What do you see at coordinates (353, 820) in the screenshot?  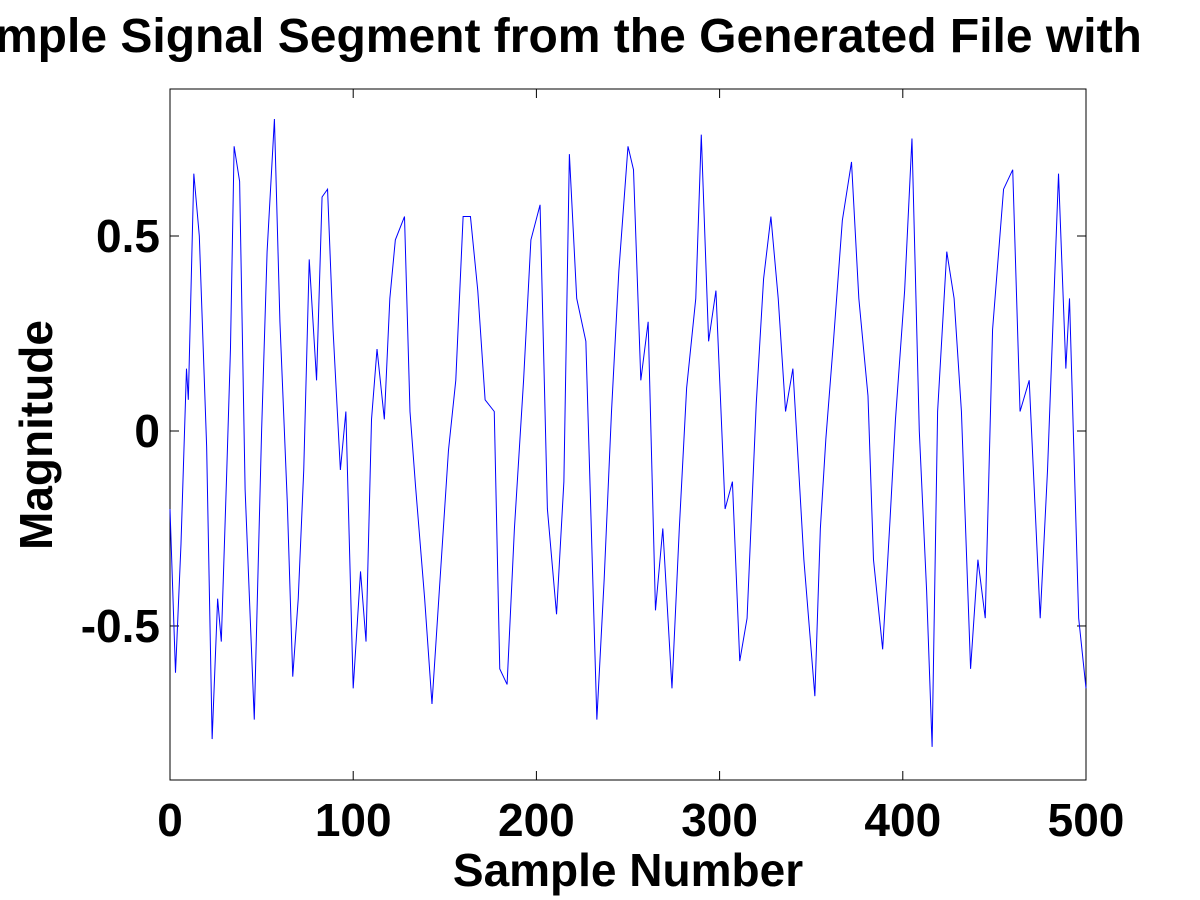 I see `x-tick-label: 100` at bounding box center [353, 820].